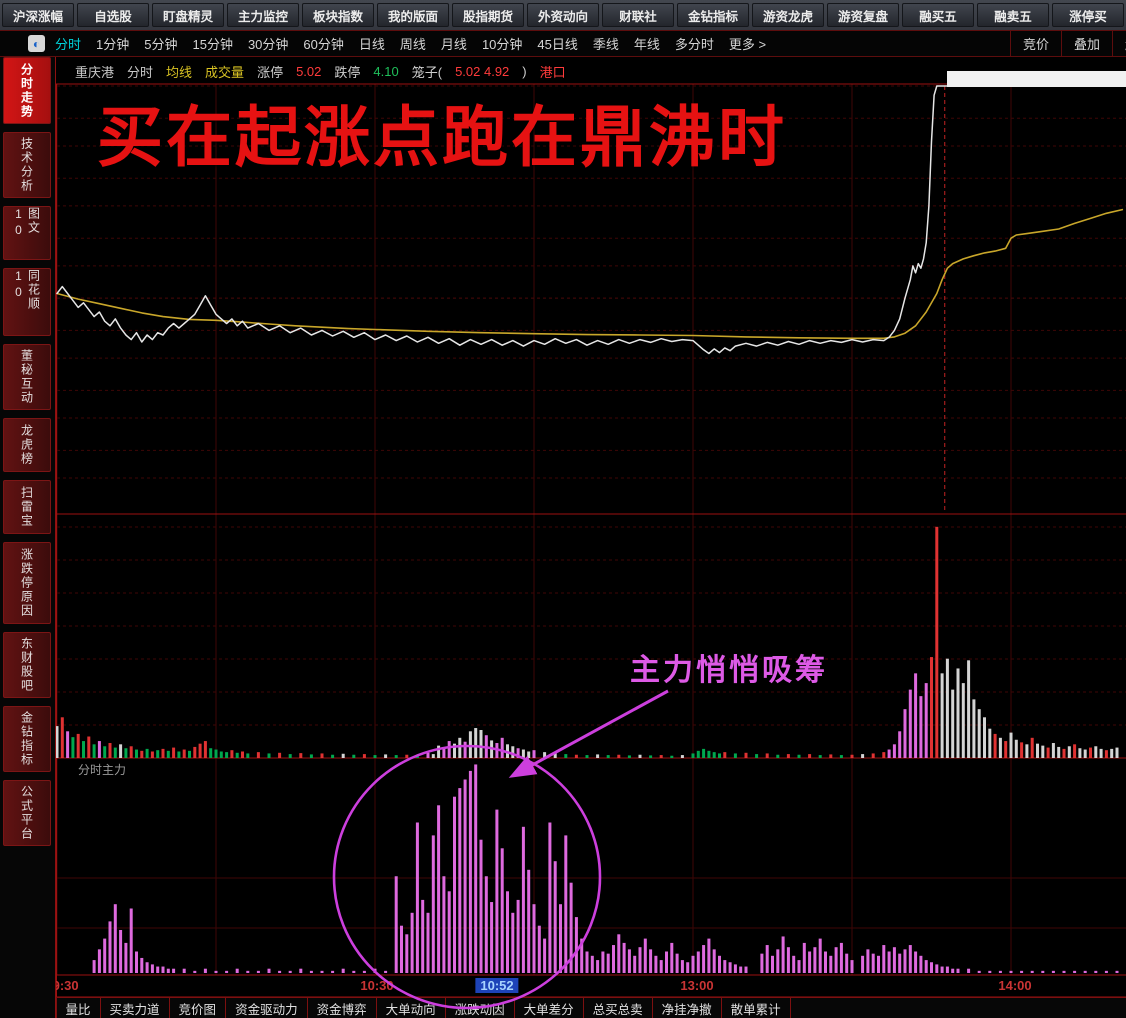 Image resolution: width=1126 pixels, height=1018 pixels. I want to click on chart-header-item: 重庆港, so click(95, 72).